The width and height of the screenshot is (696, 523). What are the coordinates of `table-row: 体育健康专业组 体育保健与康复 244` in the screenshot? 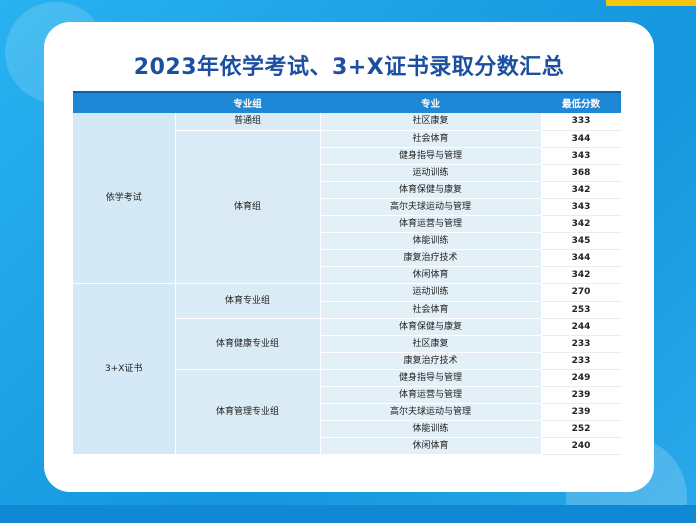 It's located at (347, 344).